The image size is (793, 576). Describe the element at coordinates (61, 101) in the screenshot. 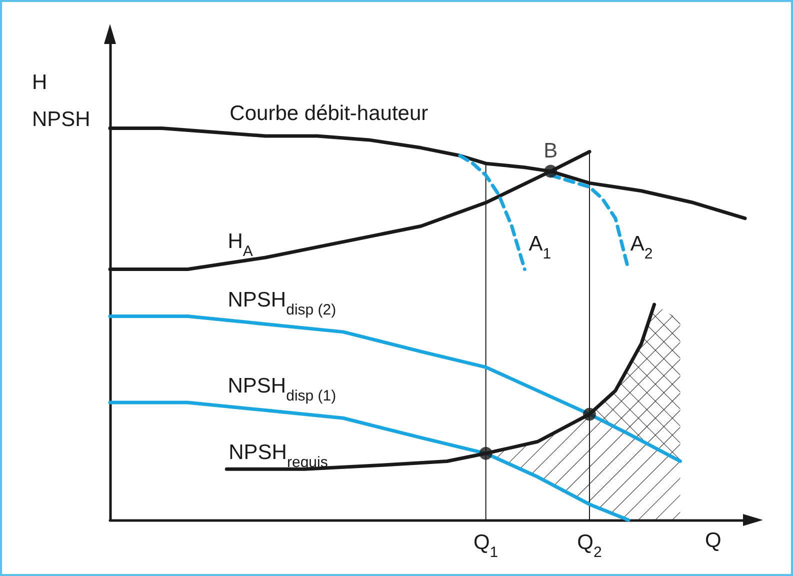

I see `y-axis-title: H NPSH` at that location.